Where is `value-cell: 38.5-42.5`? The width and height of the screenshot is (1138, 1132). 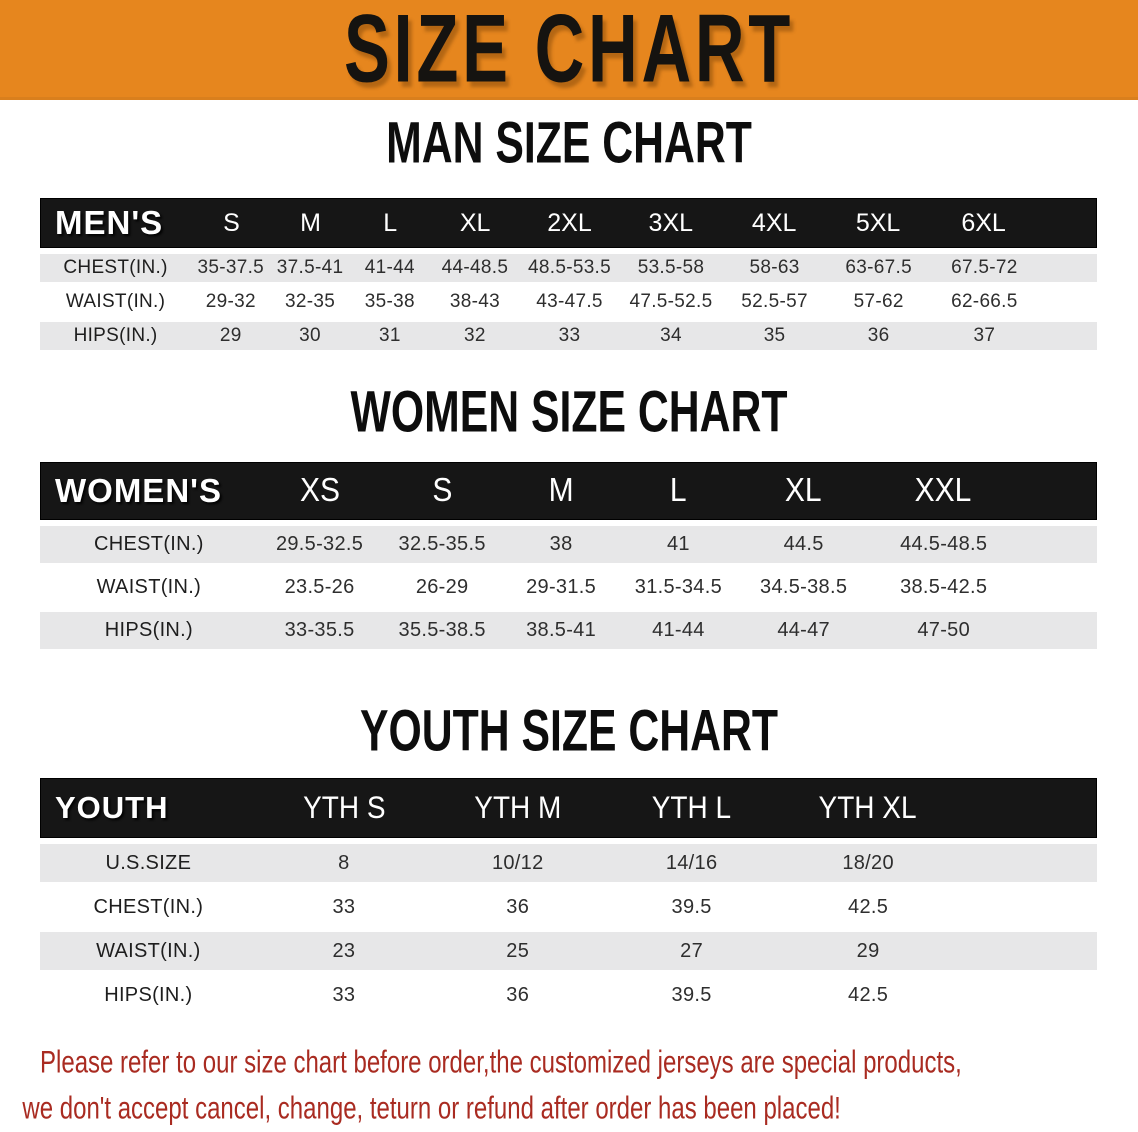 value-cell: 38.5-42.5 is located at coordinates (944, 587).